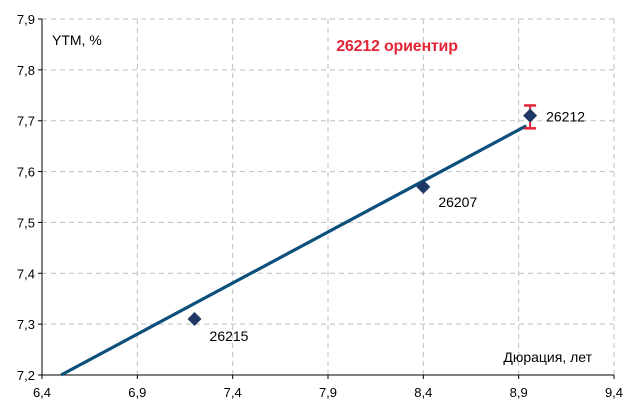  Describe the element at coordinates (26, 172) in the screenshot. I see `y-tick-label: 7,6` at that location.